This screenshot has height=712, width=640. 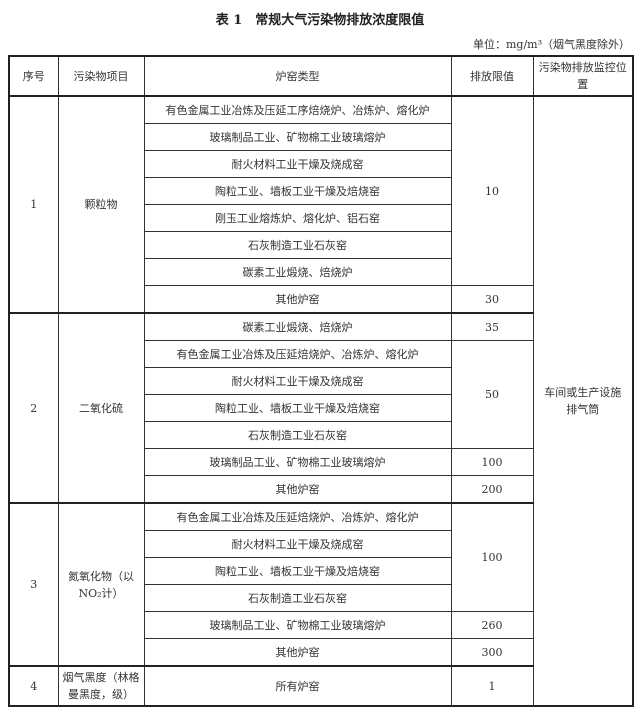 What do you see at coordinates (101, 408) in the screenshot?
I see `pollutant-name: 二氧化硫` at bounding box center [101, 408].